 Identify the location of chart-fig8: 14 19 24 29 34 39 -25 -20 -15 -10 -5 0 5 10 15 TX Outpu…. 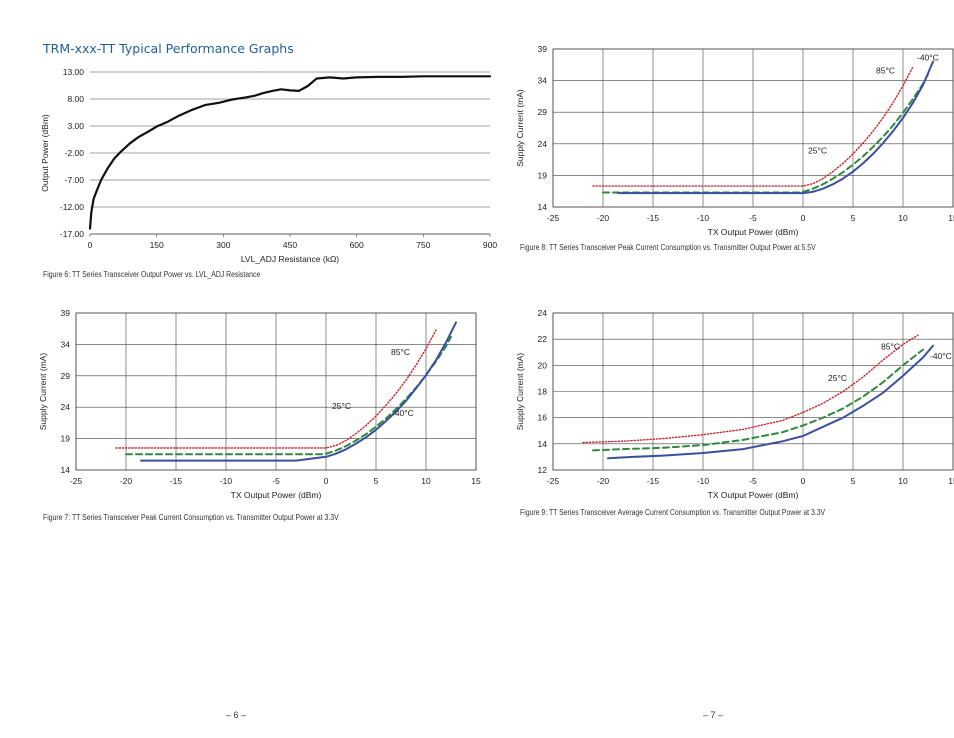
(730, 142).